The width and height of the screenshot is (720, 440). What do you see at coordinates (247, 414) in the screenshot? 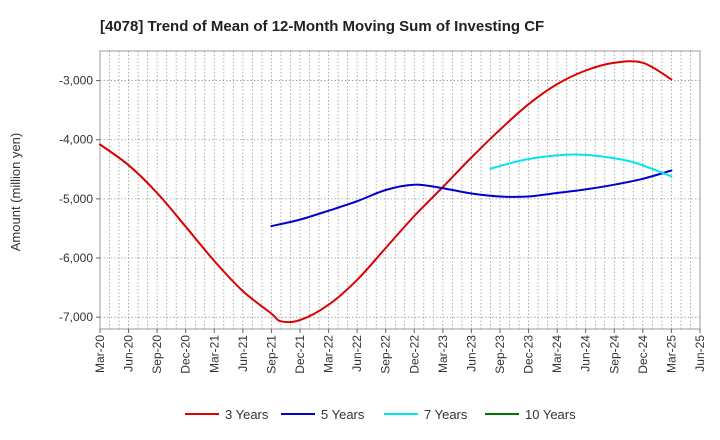
I see `legend-label-3-years: 3 Years` at bounding box center [247, 414].